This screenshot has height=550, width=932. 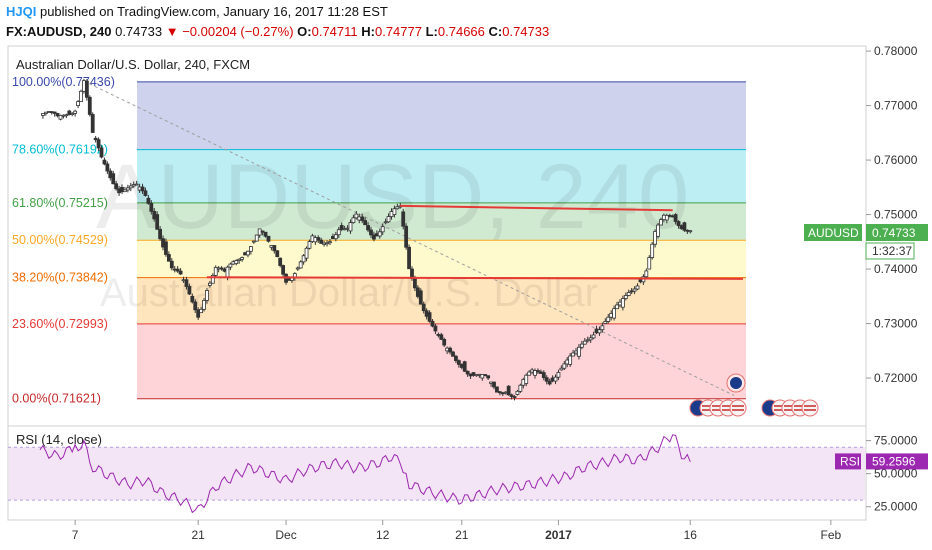 I want to click on watermark-symbol: AUDUSD, 240, so click(x=392, y=197).